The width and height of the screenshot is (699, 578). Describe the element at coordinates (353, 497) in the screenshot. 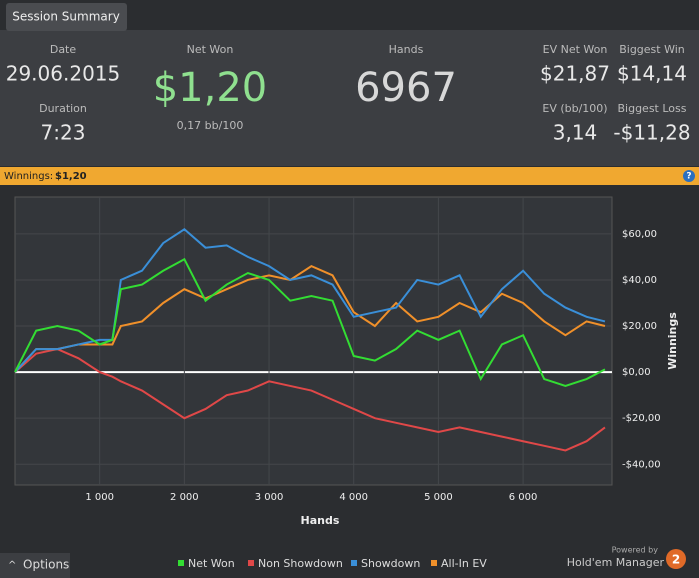

I see `x-tick-label: 4 000` at that location.